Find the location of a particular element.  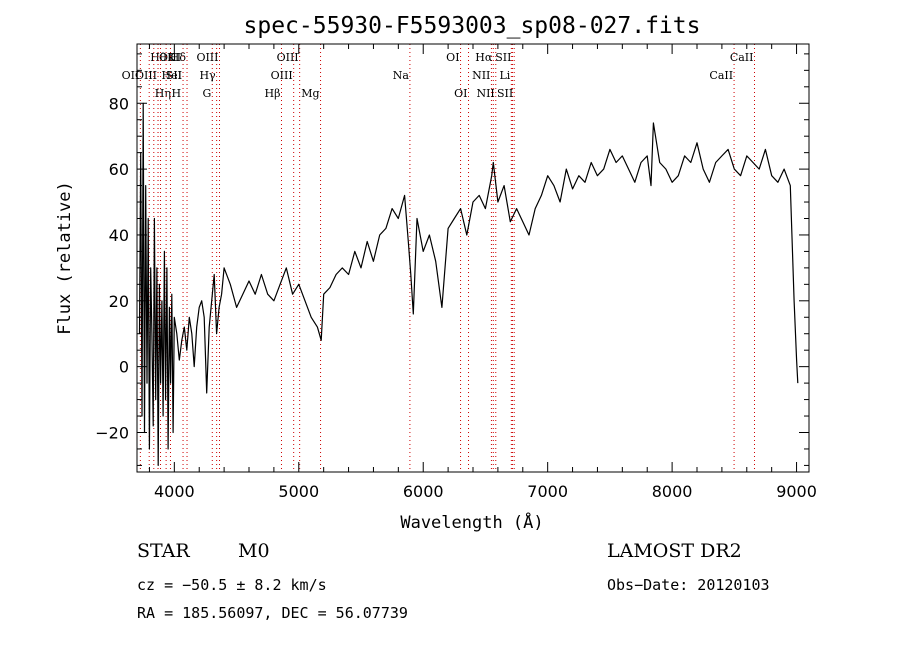

y-tick-label: 0 is located at coordinates (124, 367).